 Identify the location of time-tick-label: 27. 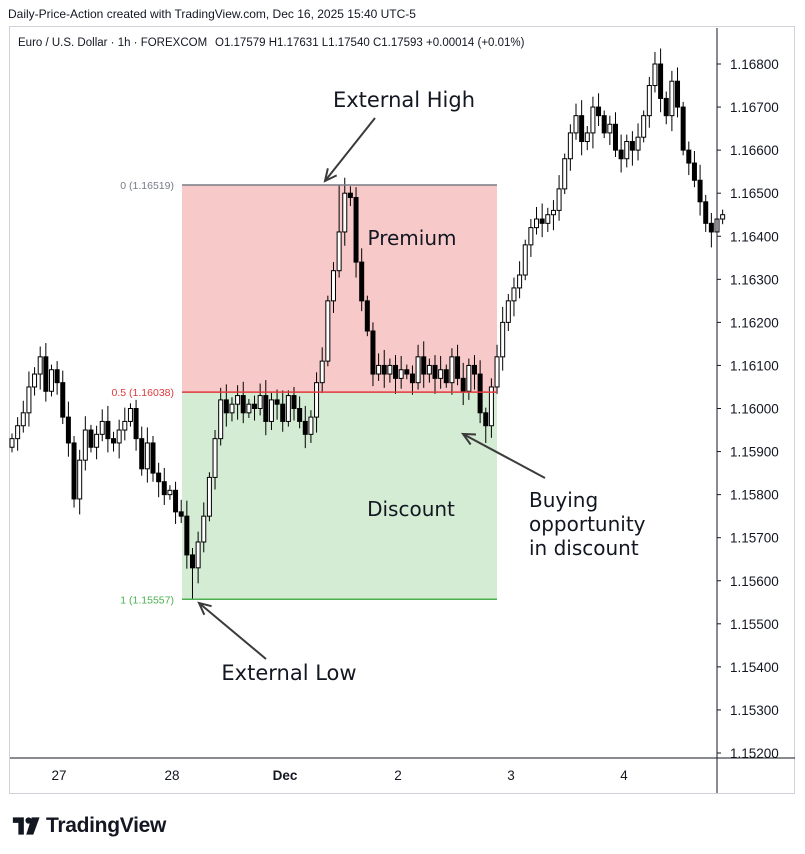
(58, 775).